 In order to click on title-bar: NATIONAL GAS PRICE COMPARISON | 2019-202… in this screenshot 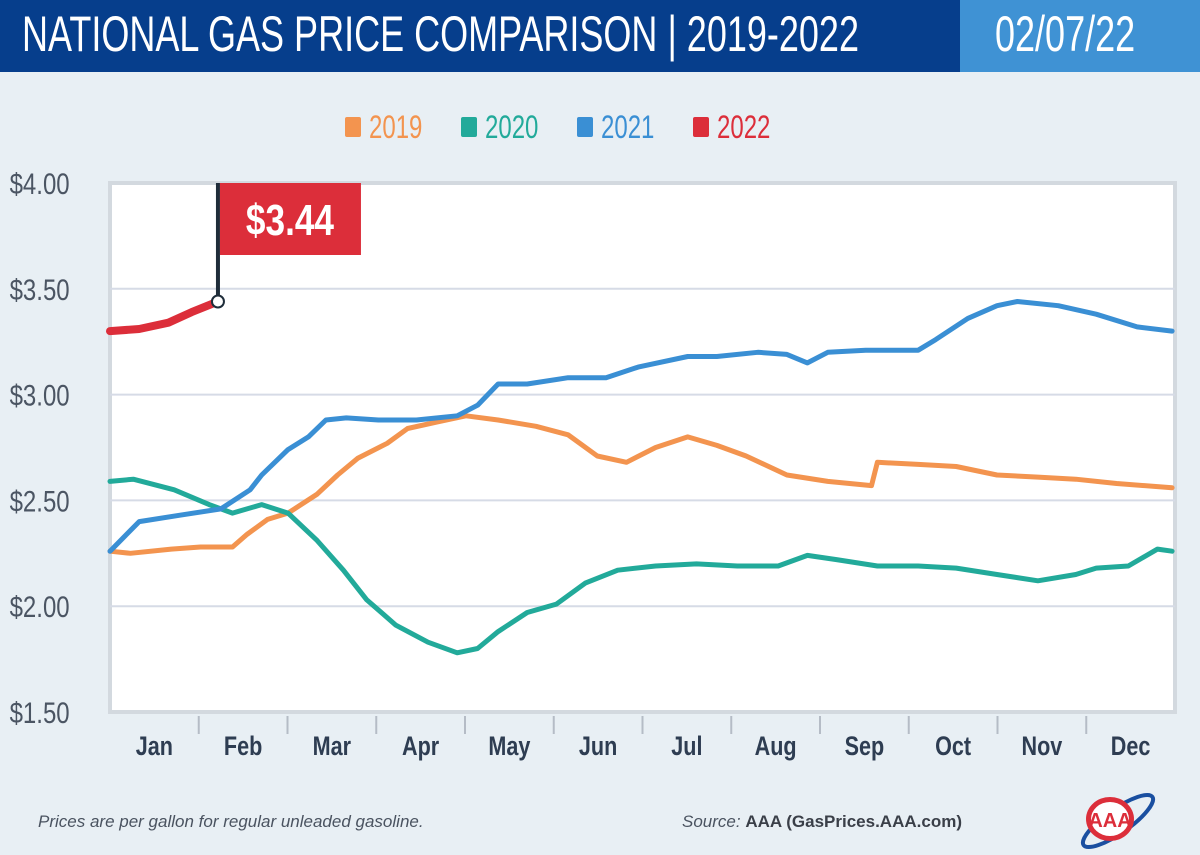, I will do `click(480, 36)`.